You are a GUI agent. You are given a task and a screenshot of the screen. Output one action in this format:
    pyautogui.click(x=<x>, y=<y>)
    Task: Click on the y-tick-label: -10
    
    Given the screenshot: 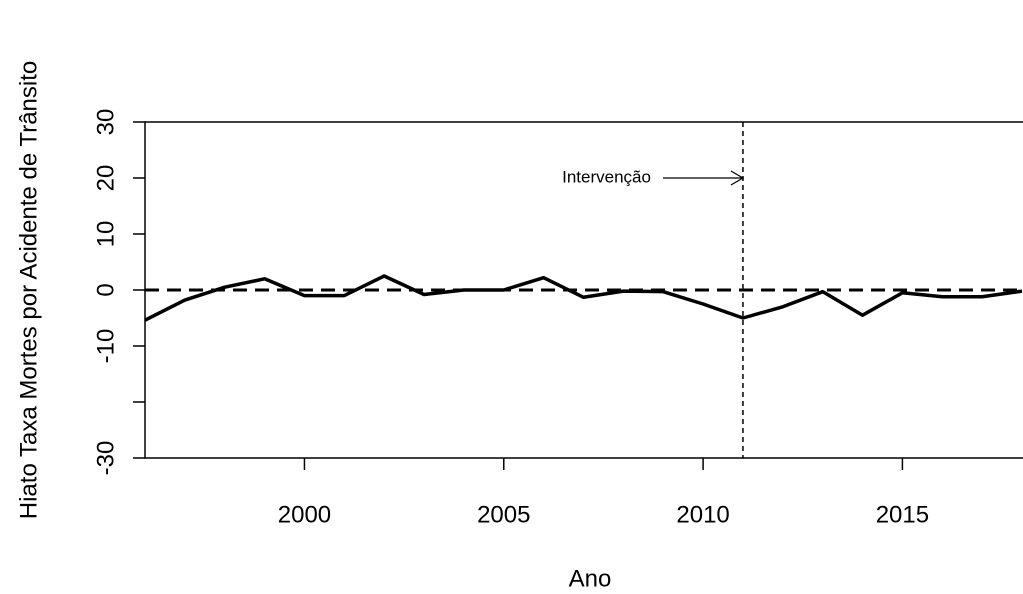 What is the action you would take?
    pyautogui.click(x=105, y=346)
    